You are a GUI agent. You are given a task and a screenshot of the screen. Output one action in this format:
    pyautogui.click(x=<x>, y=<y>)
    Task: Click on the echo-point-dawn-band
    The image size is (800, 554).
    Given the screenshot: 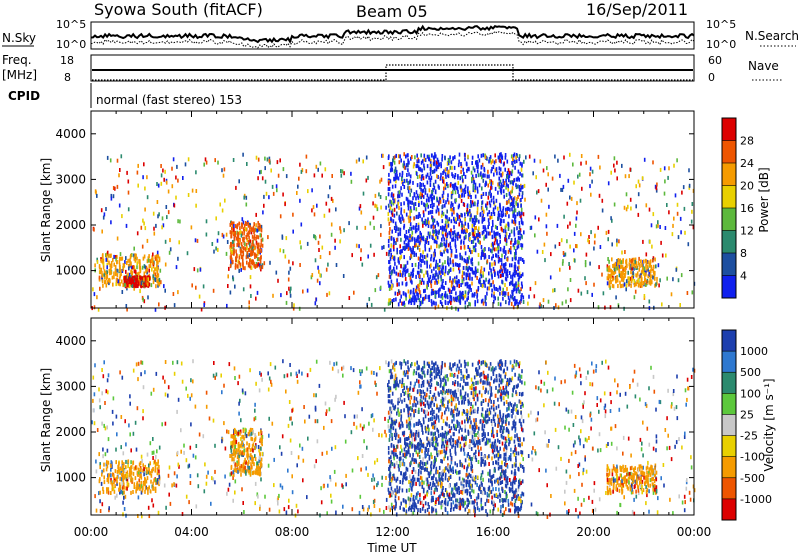 What is the action you would take?
    pyautogui.click(x=243, y=252)
    